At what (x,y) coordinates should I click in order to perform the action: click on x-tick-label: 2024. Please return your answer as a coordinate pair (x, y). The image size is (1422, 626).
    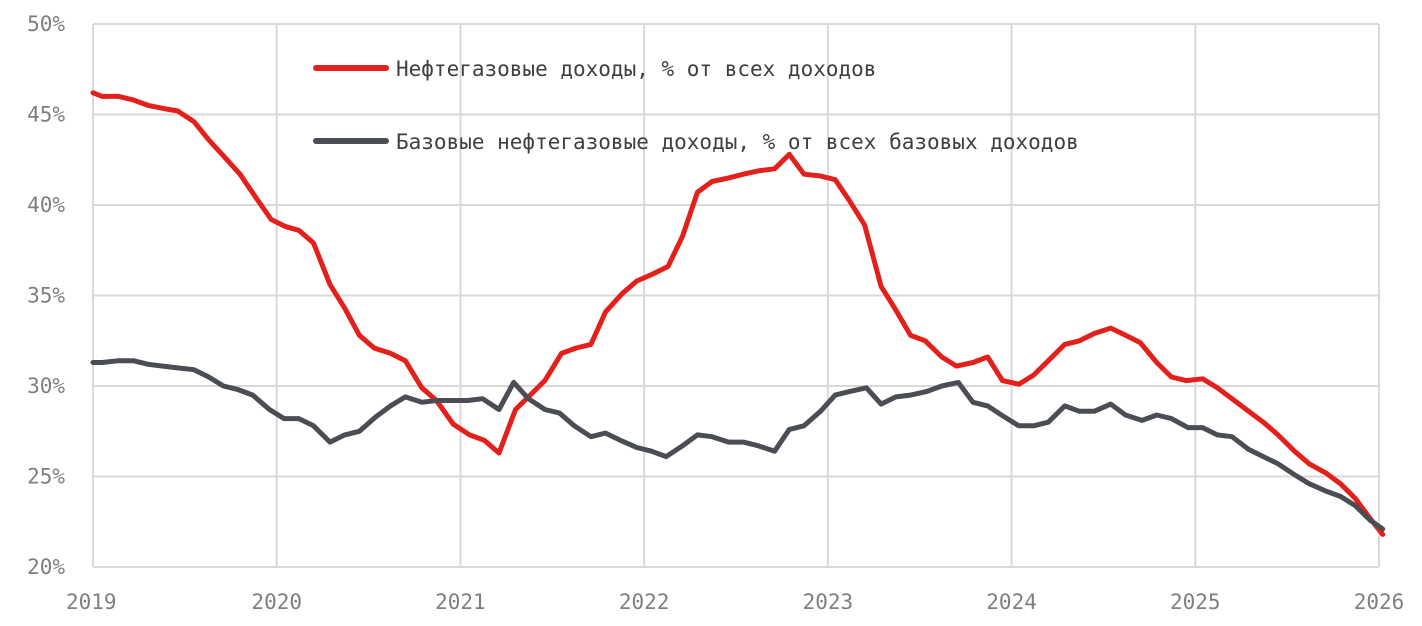
    Looking at the image, I should click on (1011, 602).